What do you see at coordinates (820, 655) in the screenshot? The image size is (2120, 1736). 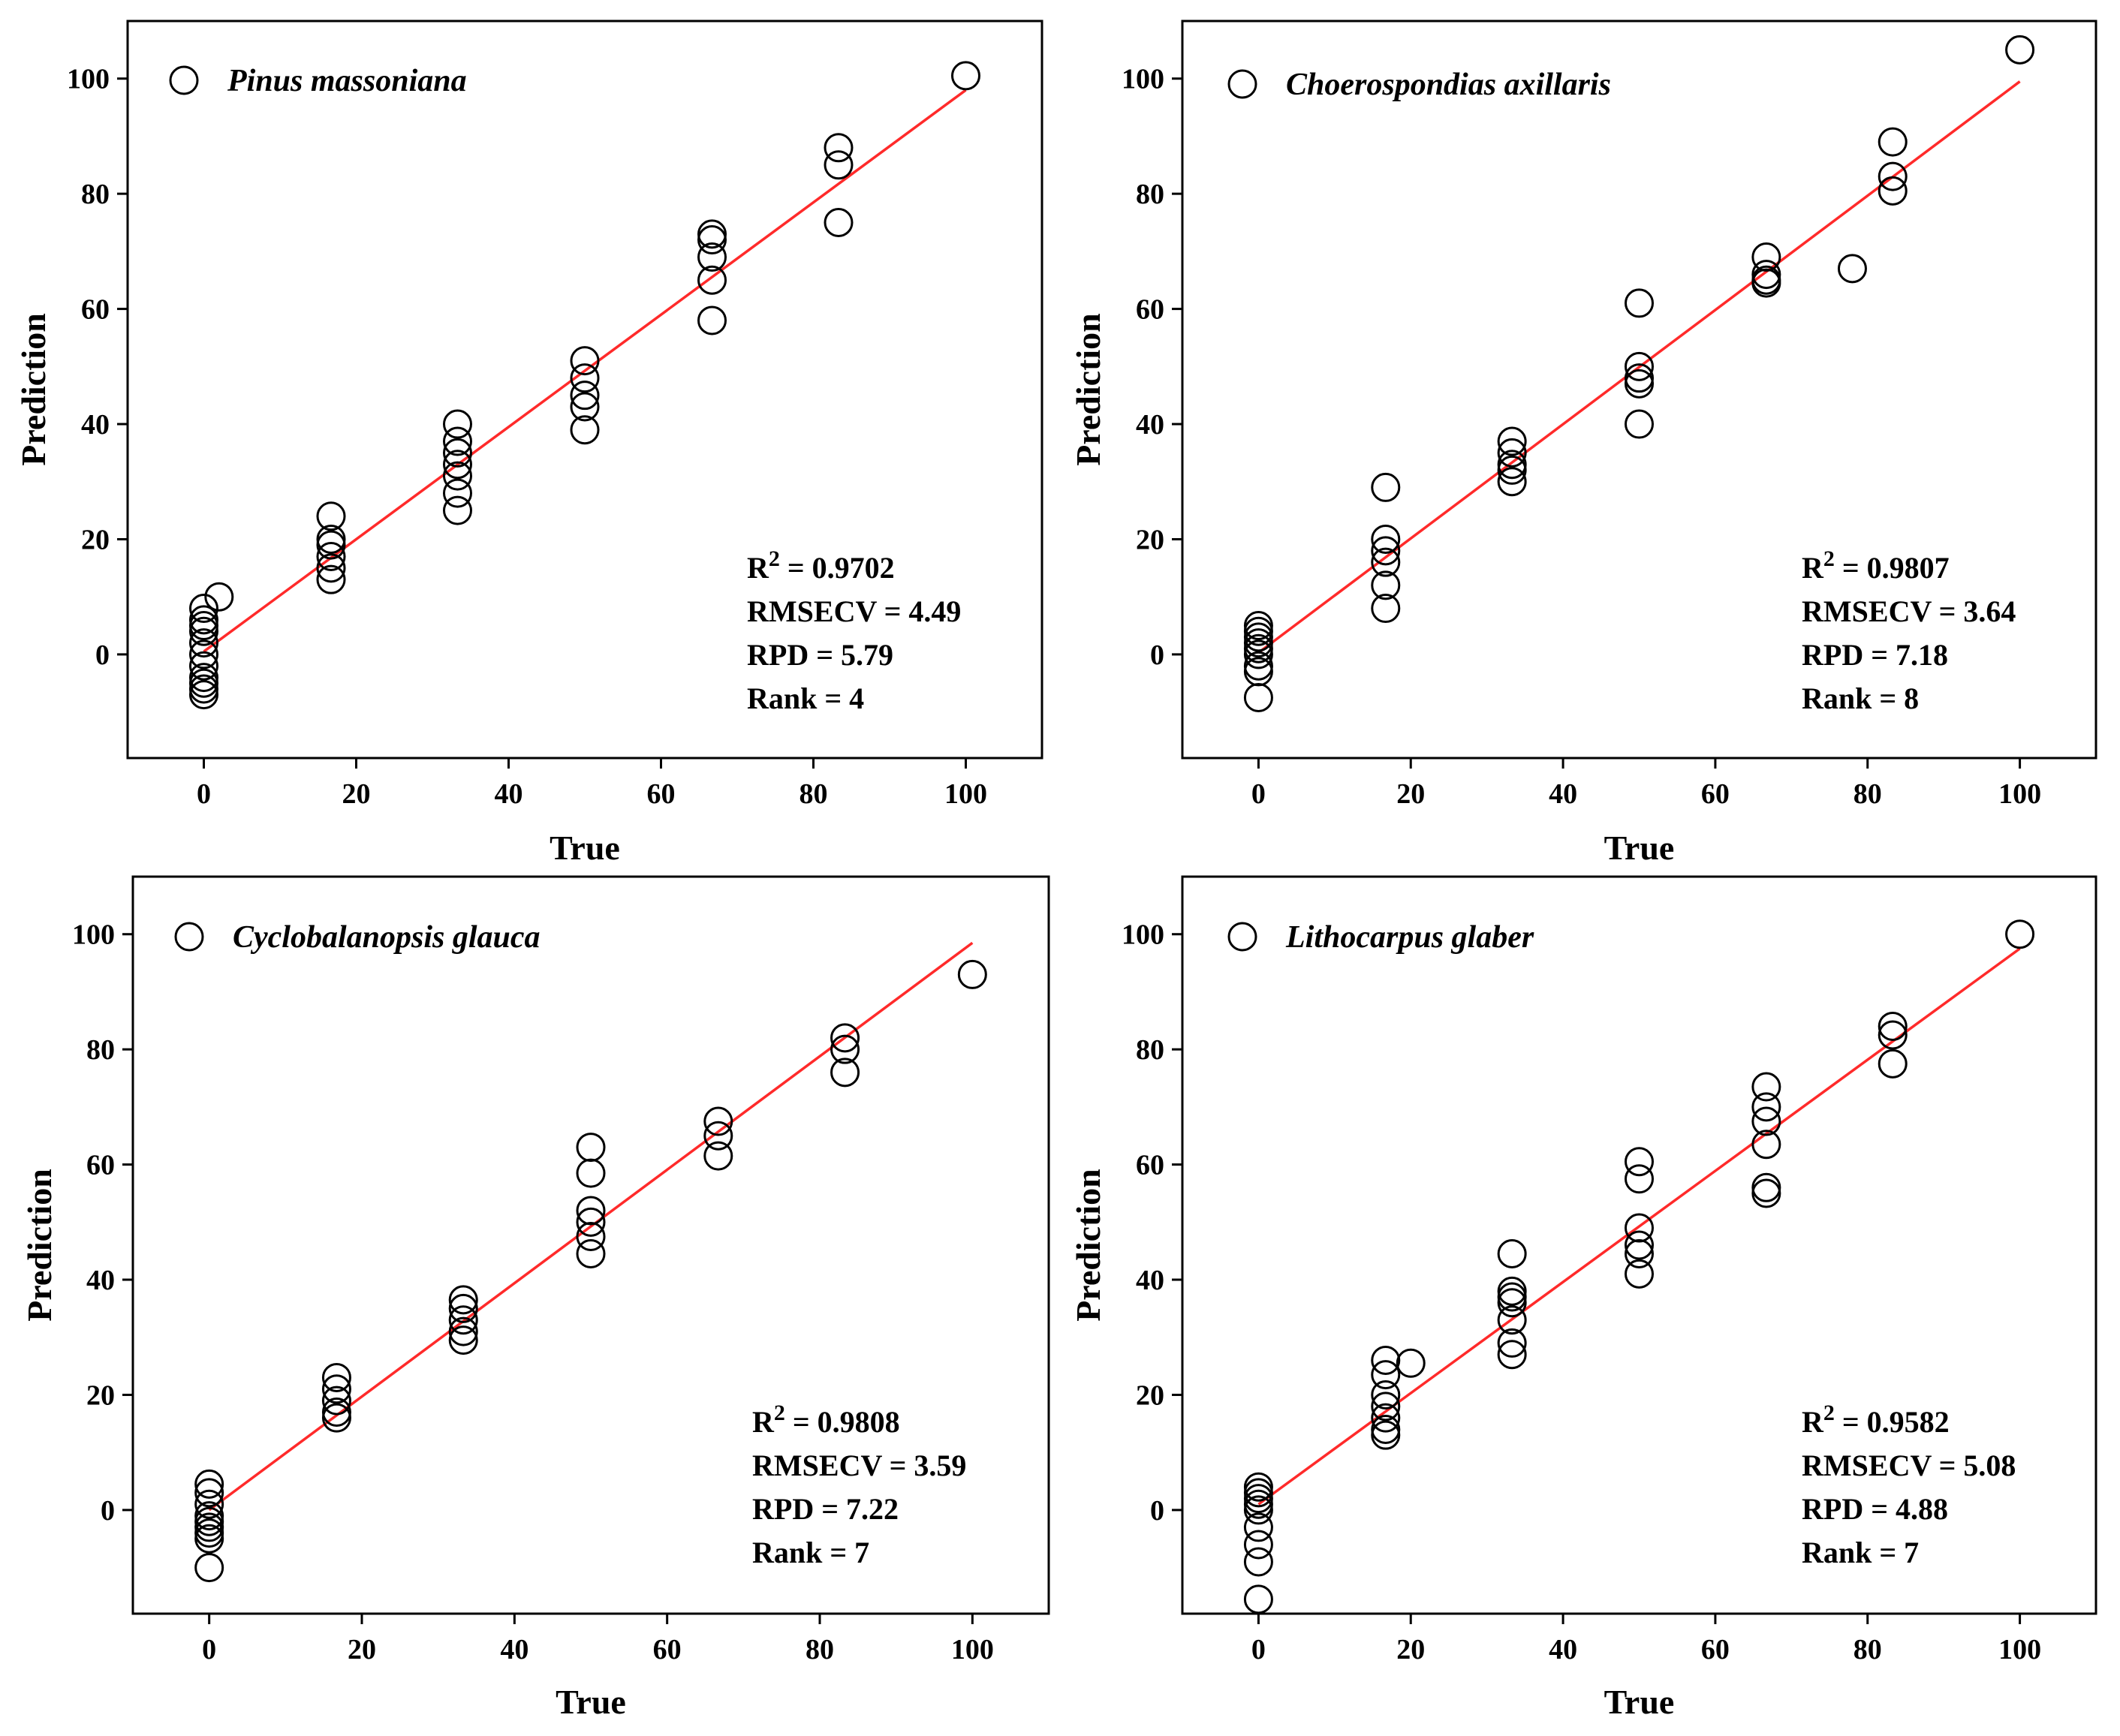 I see `rpd-label: RPD = 5.79` at bounding box center [820, 655].